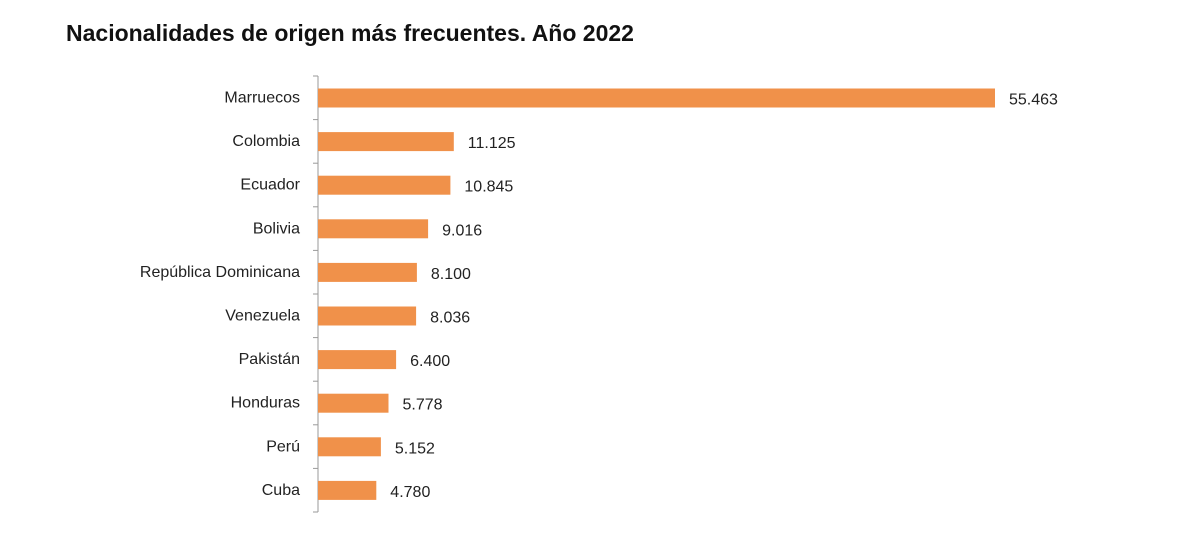 This screenshot has height=536, width=1200. I want to click on value-label: 8.100, so click(451, 274).